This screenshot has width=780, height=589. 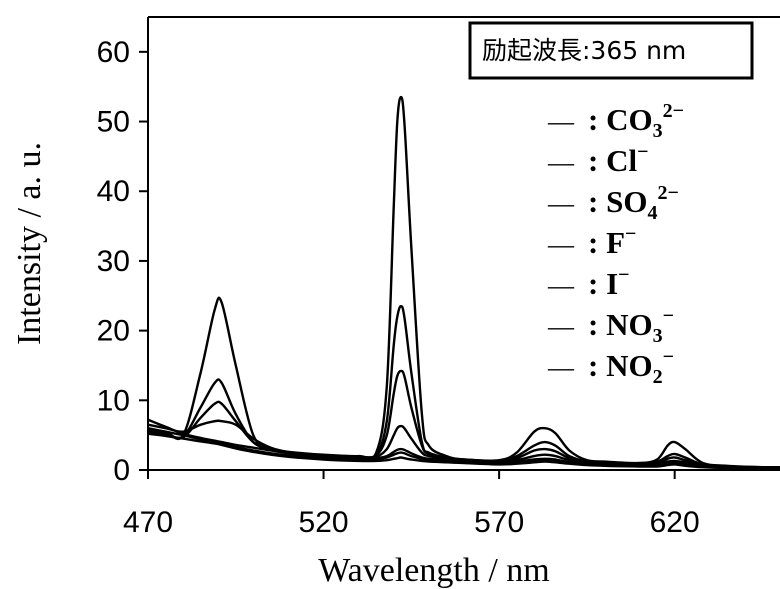 What do you see at coordinates (121, 470) in the screenshot?
I see `y-tick-label: 0` at bounding box center [121, 470].